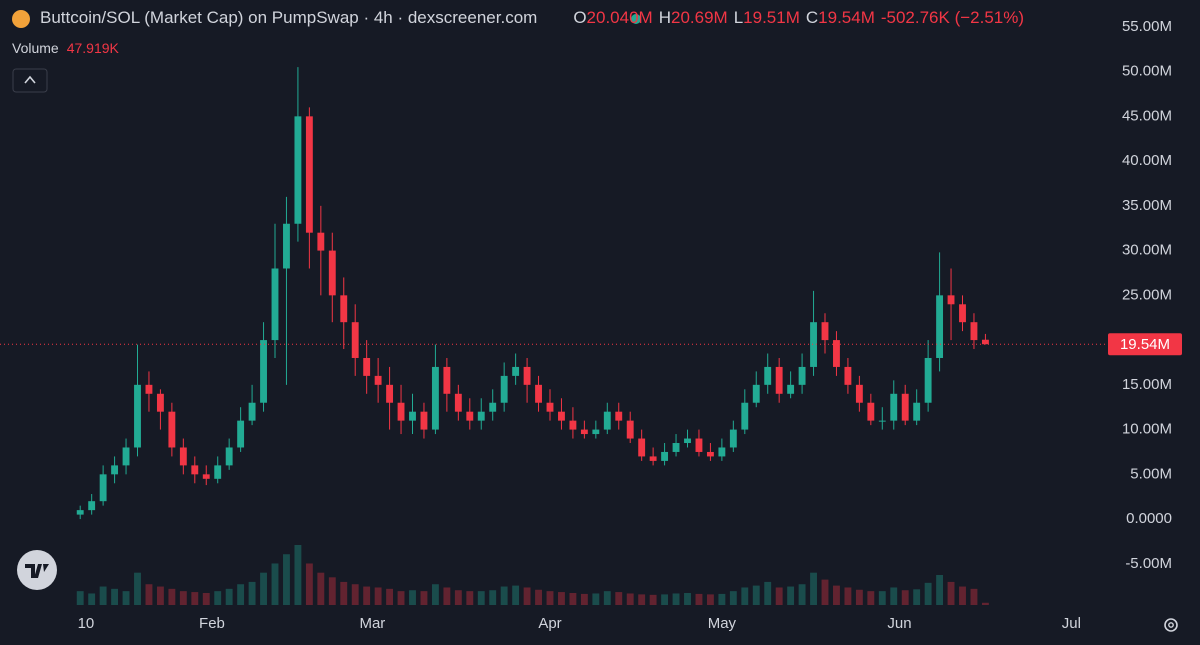 The image size is (1200, 645). I want to click on ohlc-key: H, so click(664, 17).